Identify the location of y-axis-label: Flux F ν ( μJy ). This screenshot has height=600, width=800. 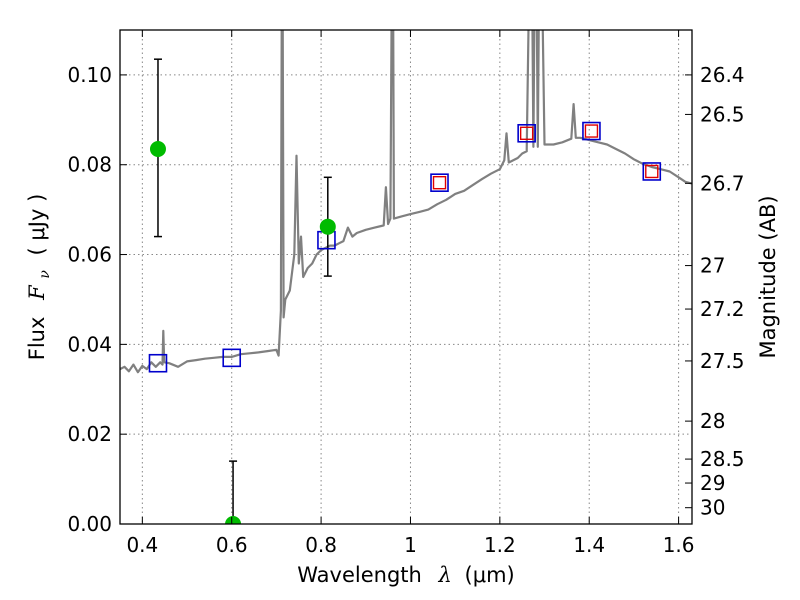
(39, 277).